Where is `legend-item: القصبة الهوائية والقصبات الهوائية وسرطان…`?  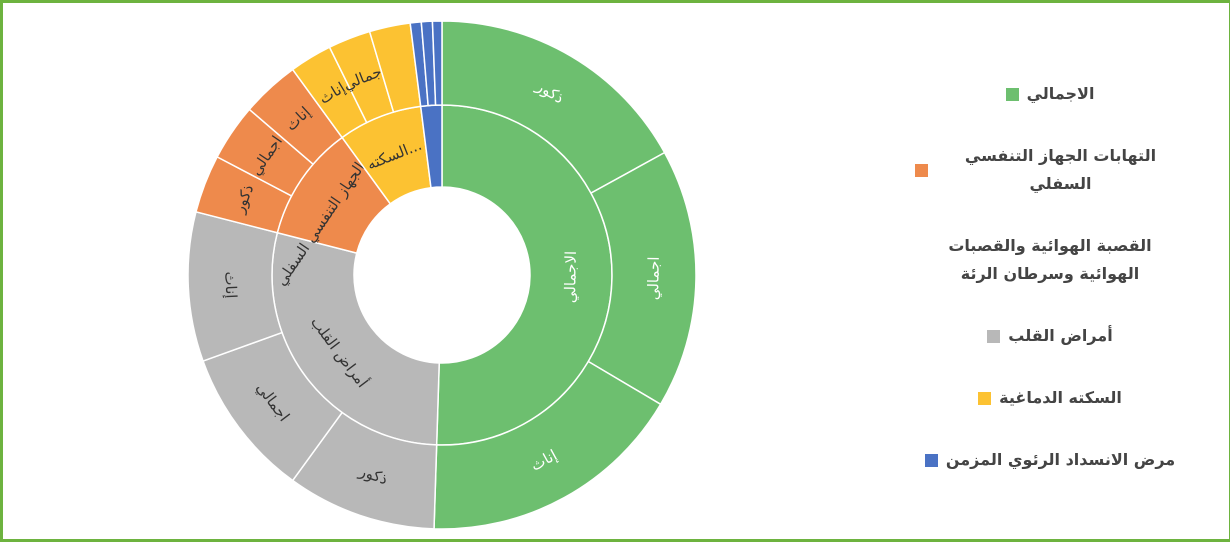
legend-item: القصبة الهوائية والقصبات الهوائية وسرطان… is located at coordinates (1050, 260).